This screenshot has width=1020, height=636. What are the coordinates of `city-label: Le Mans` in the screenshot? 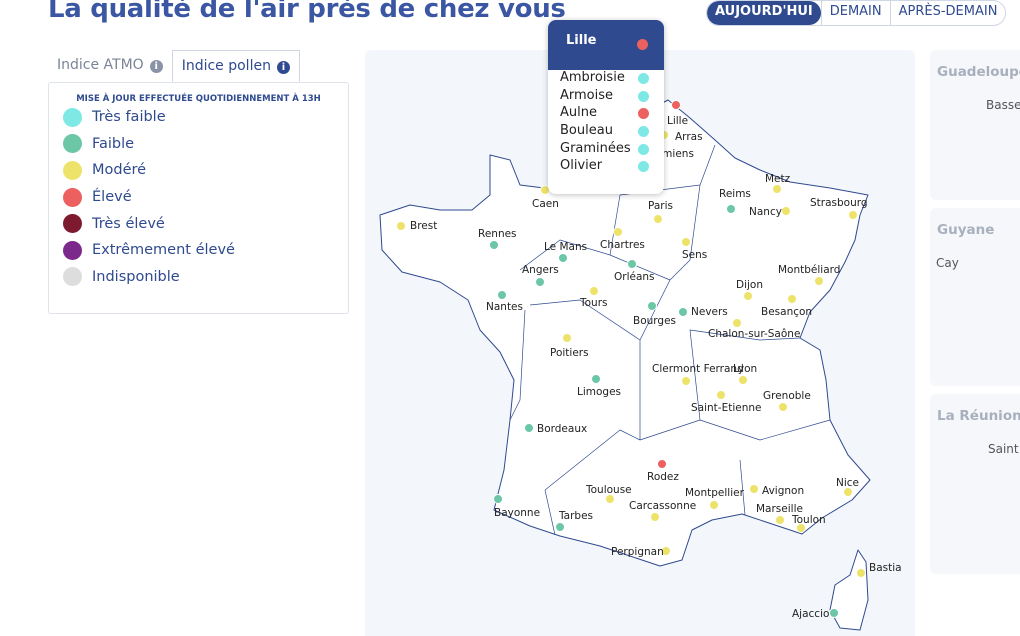 It's located at (565, 247).